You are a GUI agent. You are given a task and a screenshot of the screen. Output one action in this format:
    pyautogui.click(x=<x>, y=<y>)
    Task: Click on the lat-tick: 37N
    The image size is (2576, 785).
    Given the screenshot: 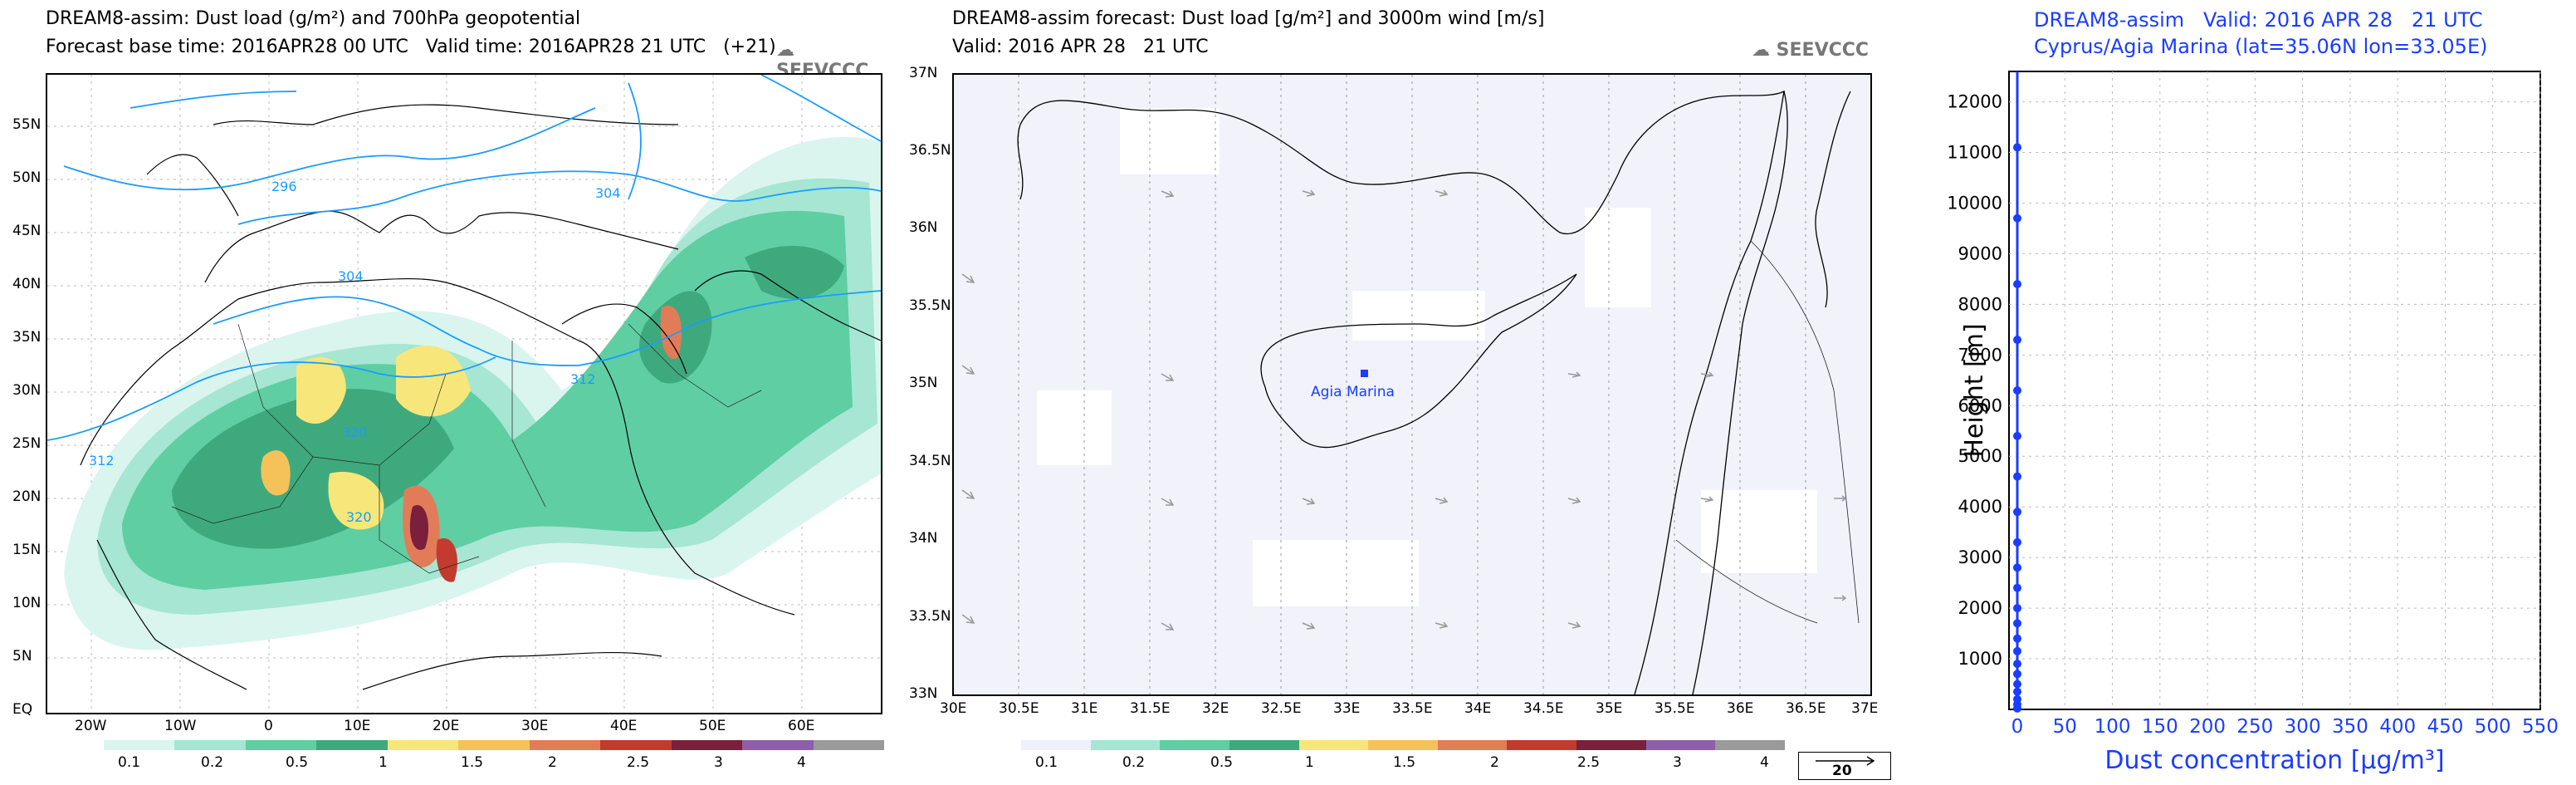 What is the action you would take?
    pyautogui.click(x=923, y=73)
    